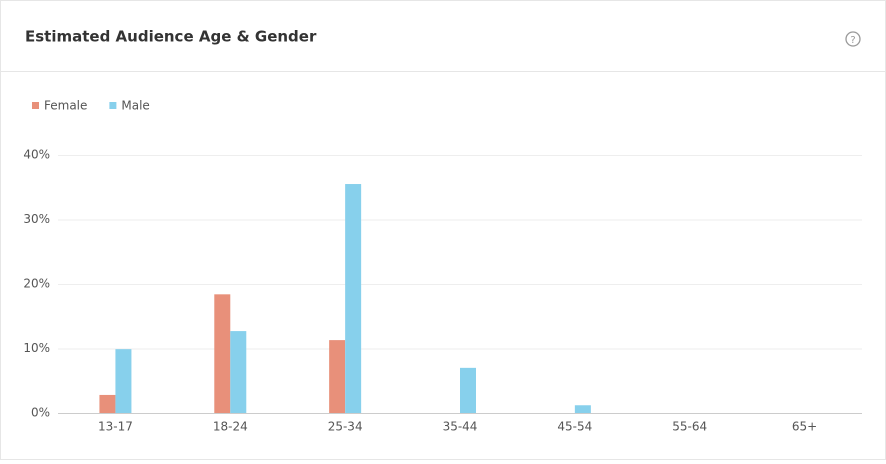 This screenshot has width=886, height=464. I want to click on help-icon: ?, so click(853, 39).